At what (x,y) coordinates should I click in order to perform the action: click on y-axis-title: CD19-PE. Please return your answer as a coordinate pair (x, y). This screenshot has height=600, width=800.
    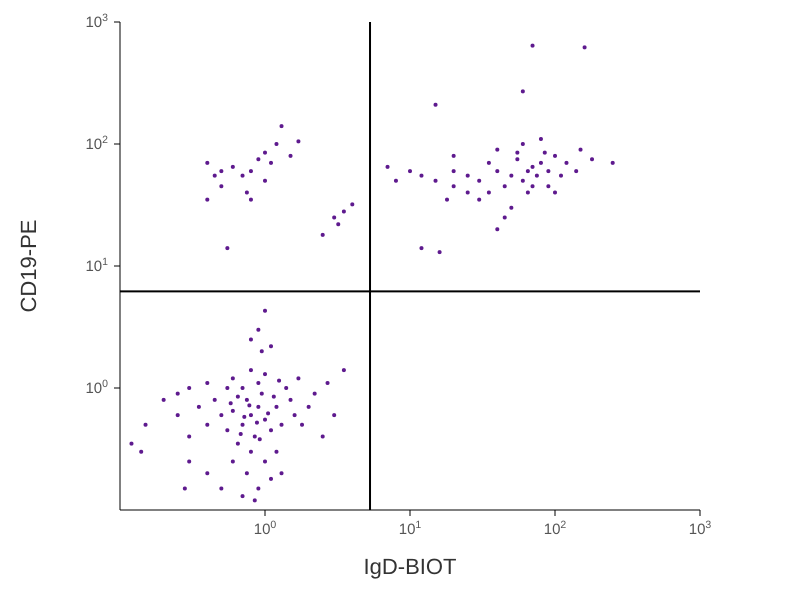
    Looking at the image, I should click on (28, 266).